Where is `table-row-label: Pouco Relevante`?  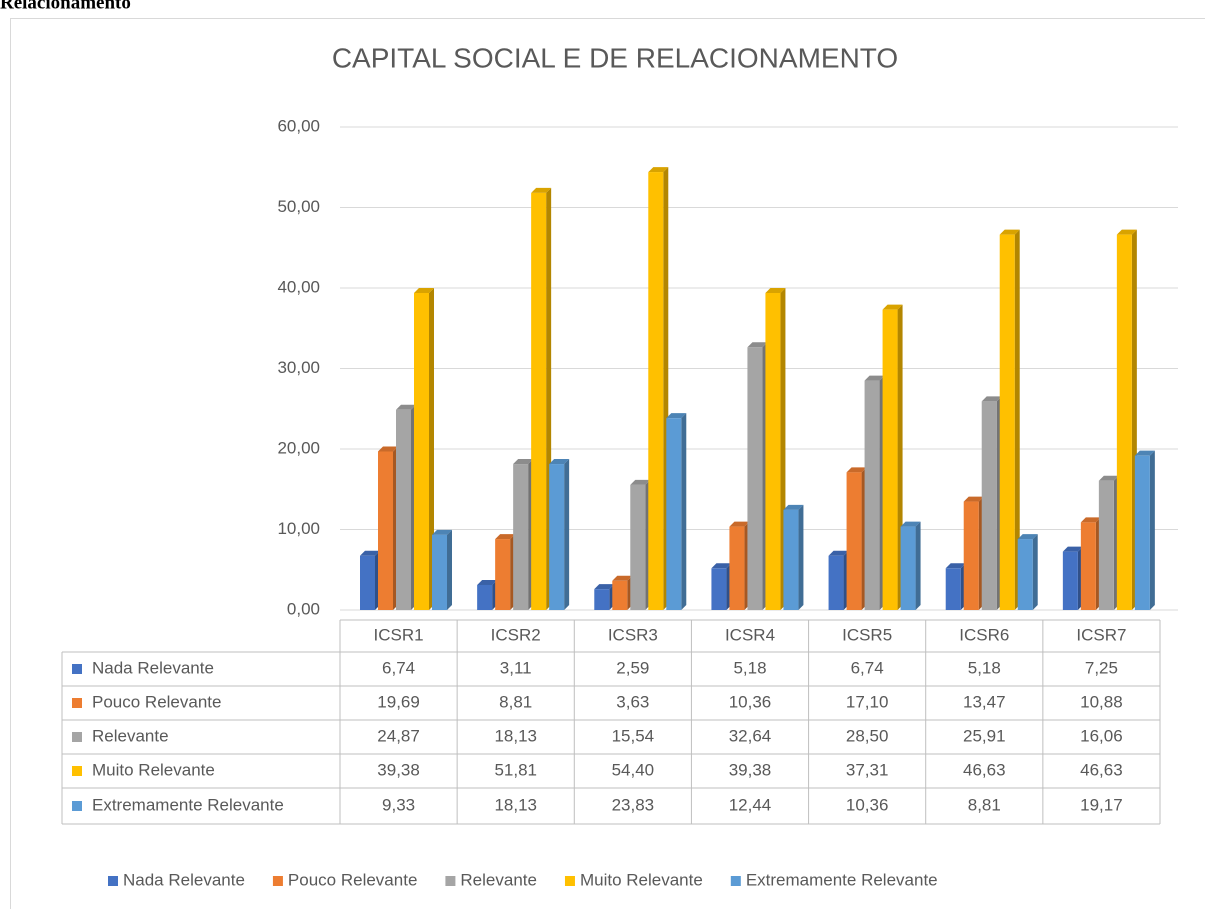
table-row-label: Pouco Relevante is located at coordinates (156, 701).